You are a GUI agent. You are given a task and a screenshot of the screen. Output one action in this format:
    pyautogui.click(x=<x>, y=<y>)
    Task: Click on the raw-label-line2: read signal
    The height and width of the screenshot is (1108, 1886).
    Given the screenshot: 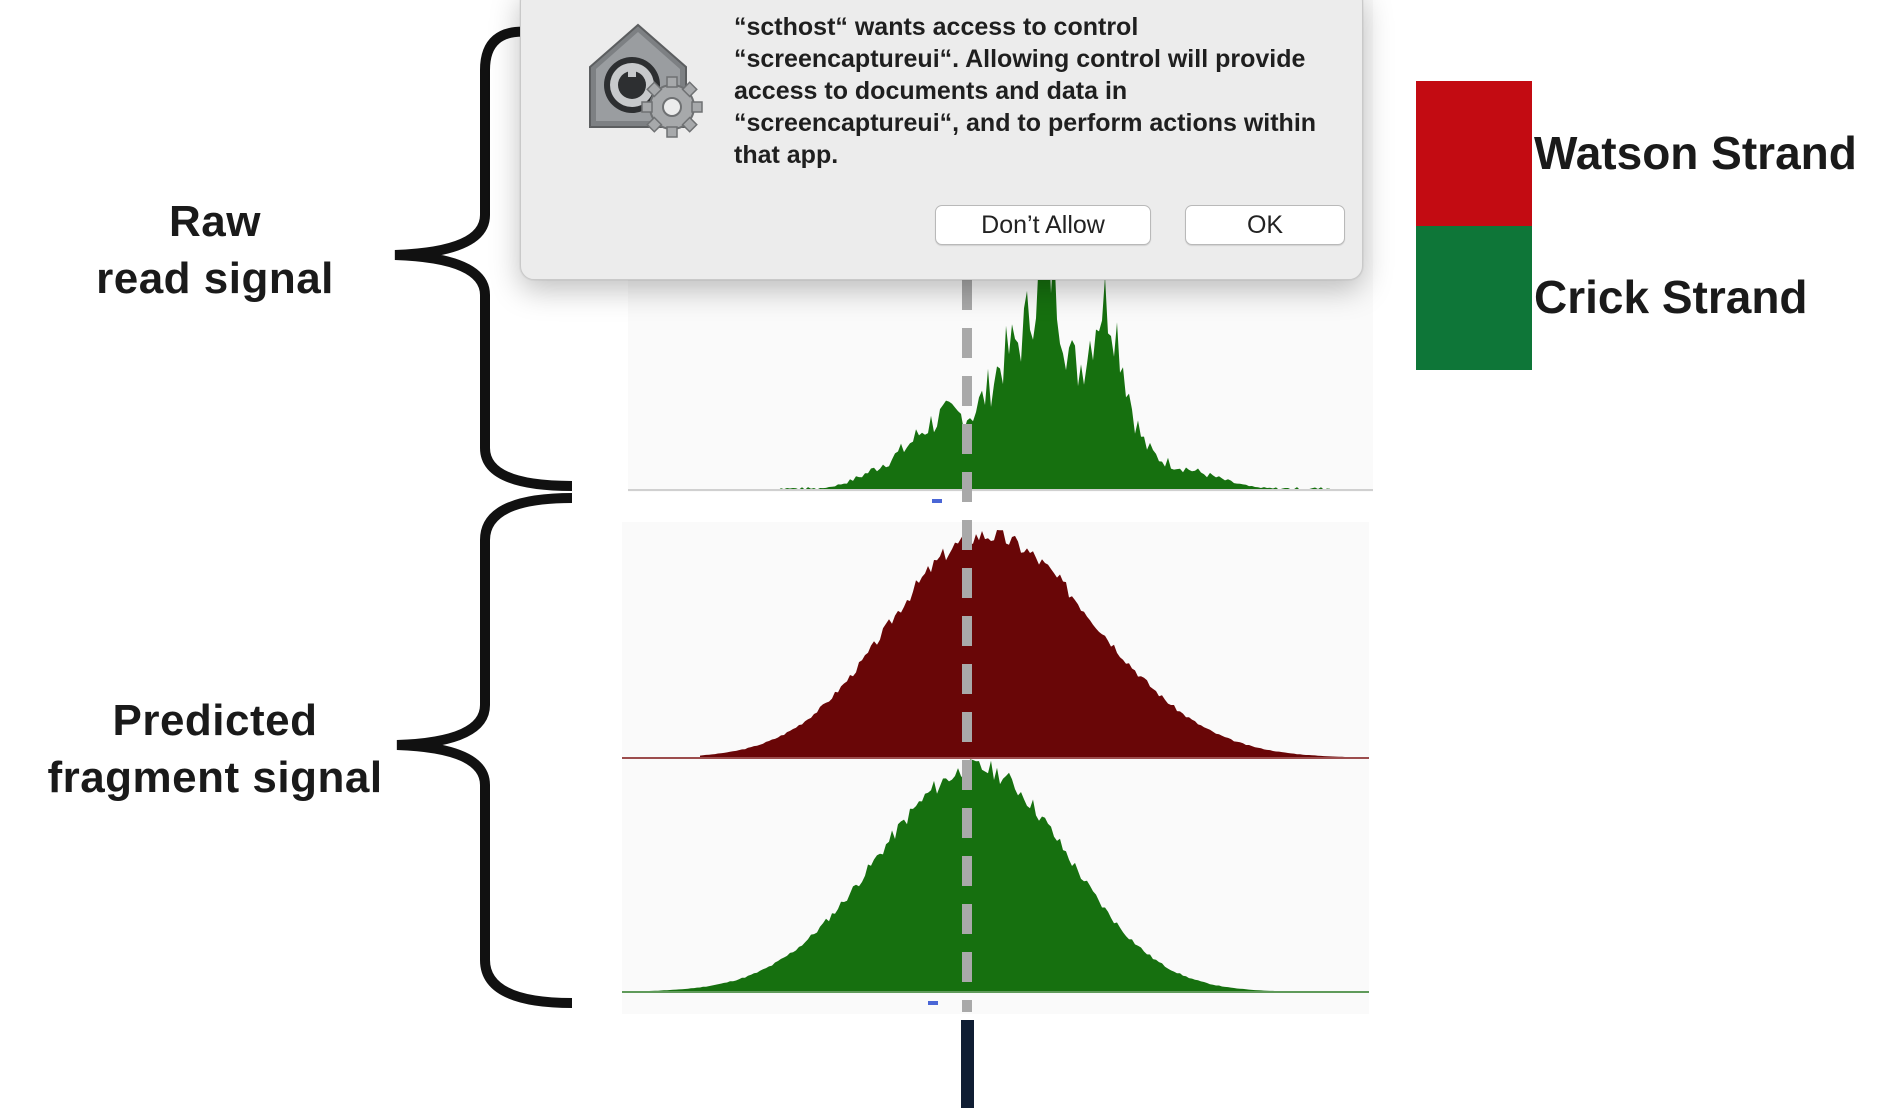 What is the action you would take?
    pyautogui.click(x=215, y=278)
    